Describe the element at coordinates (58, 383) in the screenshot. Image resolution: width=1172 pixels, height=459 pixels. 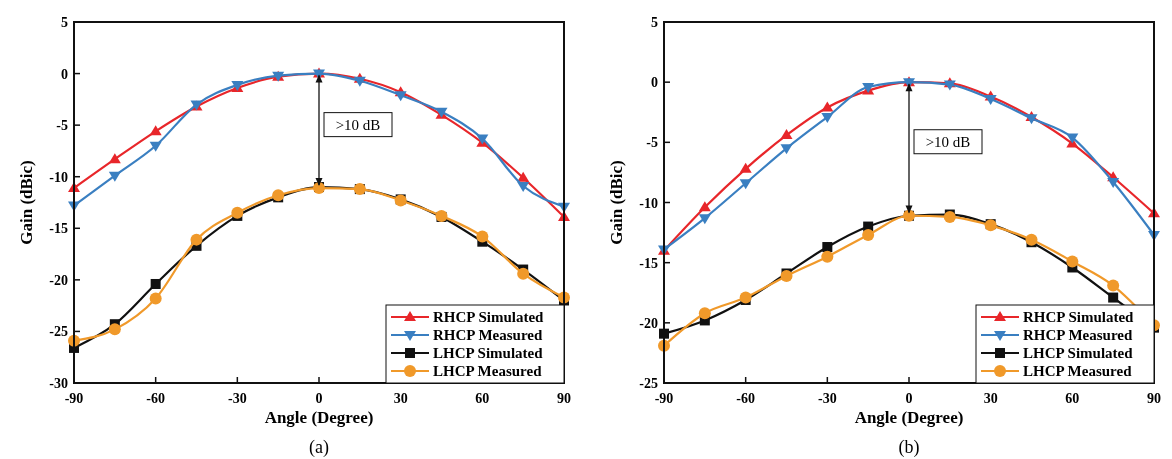
I see `y-tick-label: -30` at that location.